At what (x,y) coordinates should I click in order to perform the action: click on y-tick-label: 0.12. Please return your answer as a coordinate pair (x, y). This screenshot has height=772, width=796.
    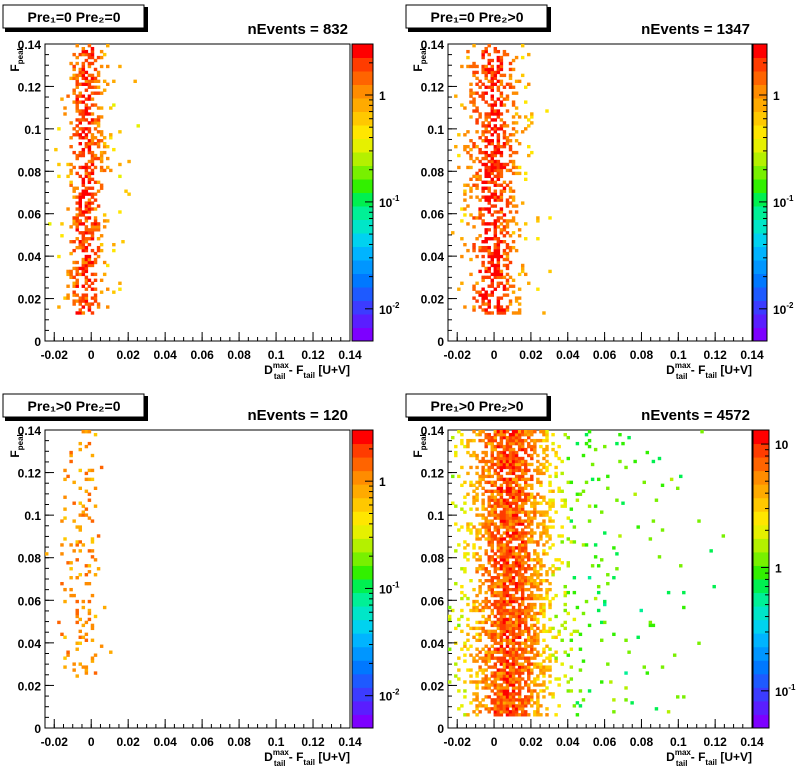
    Looking at the image, I should click on (30, 474).